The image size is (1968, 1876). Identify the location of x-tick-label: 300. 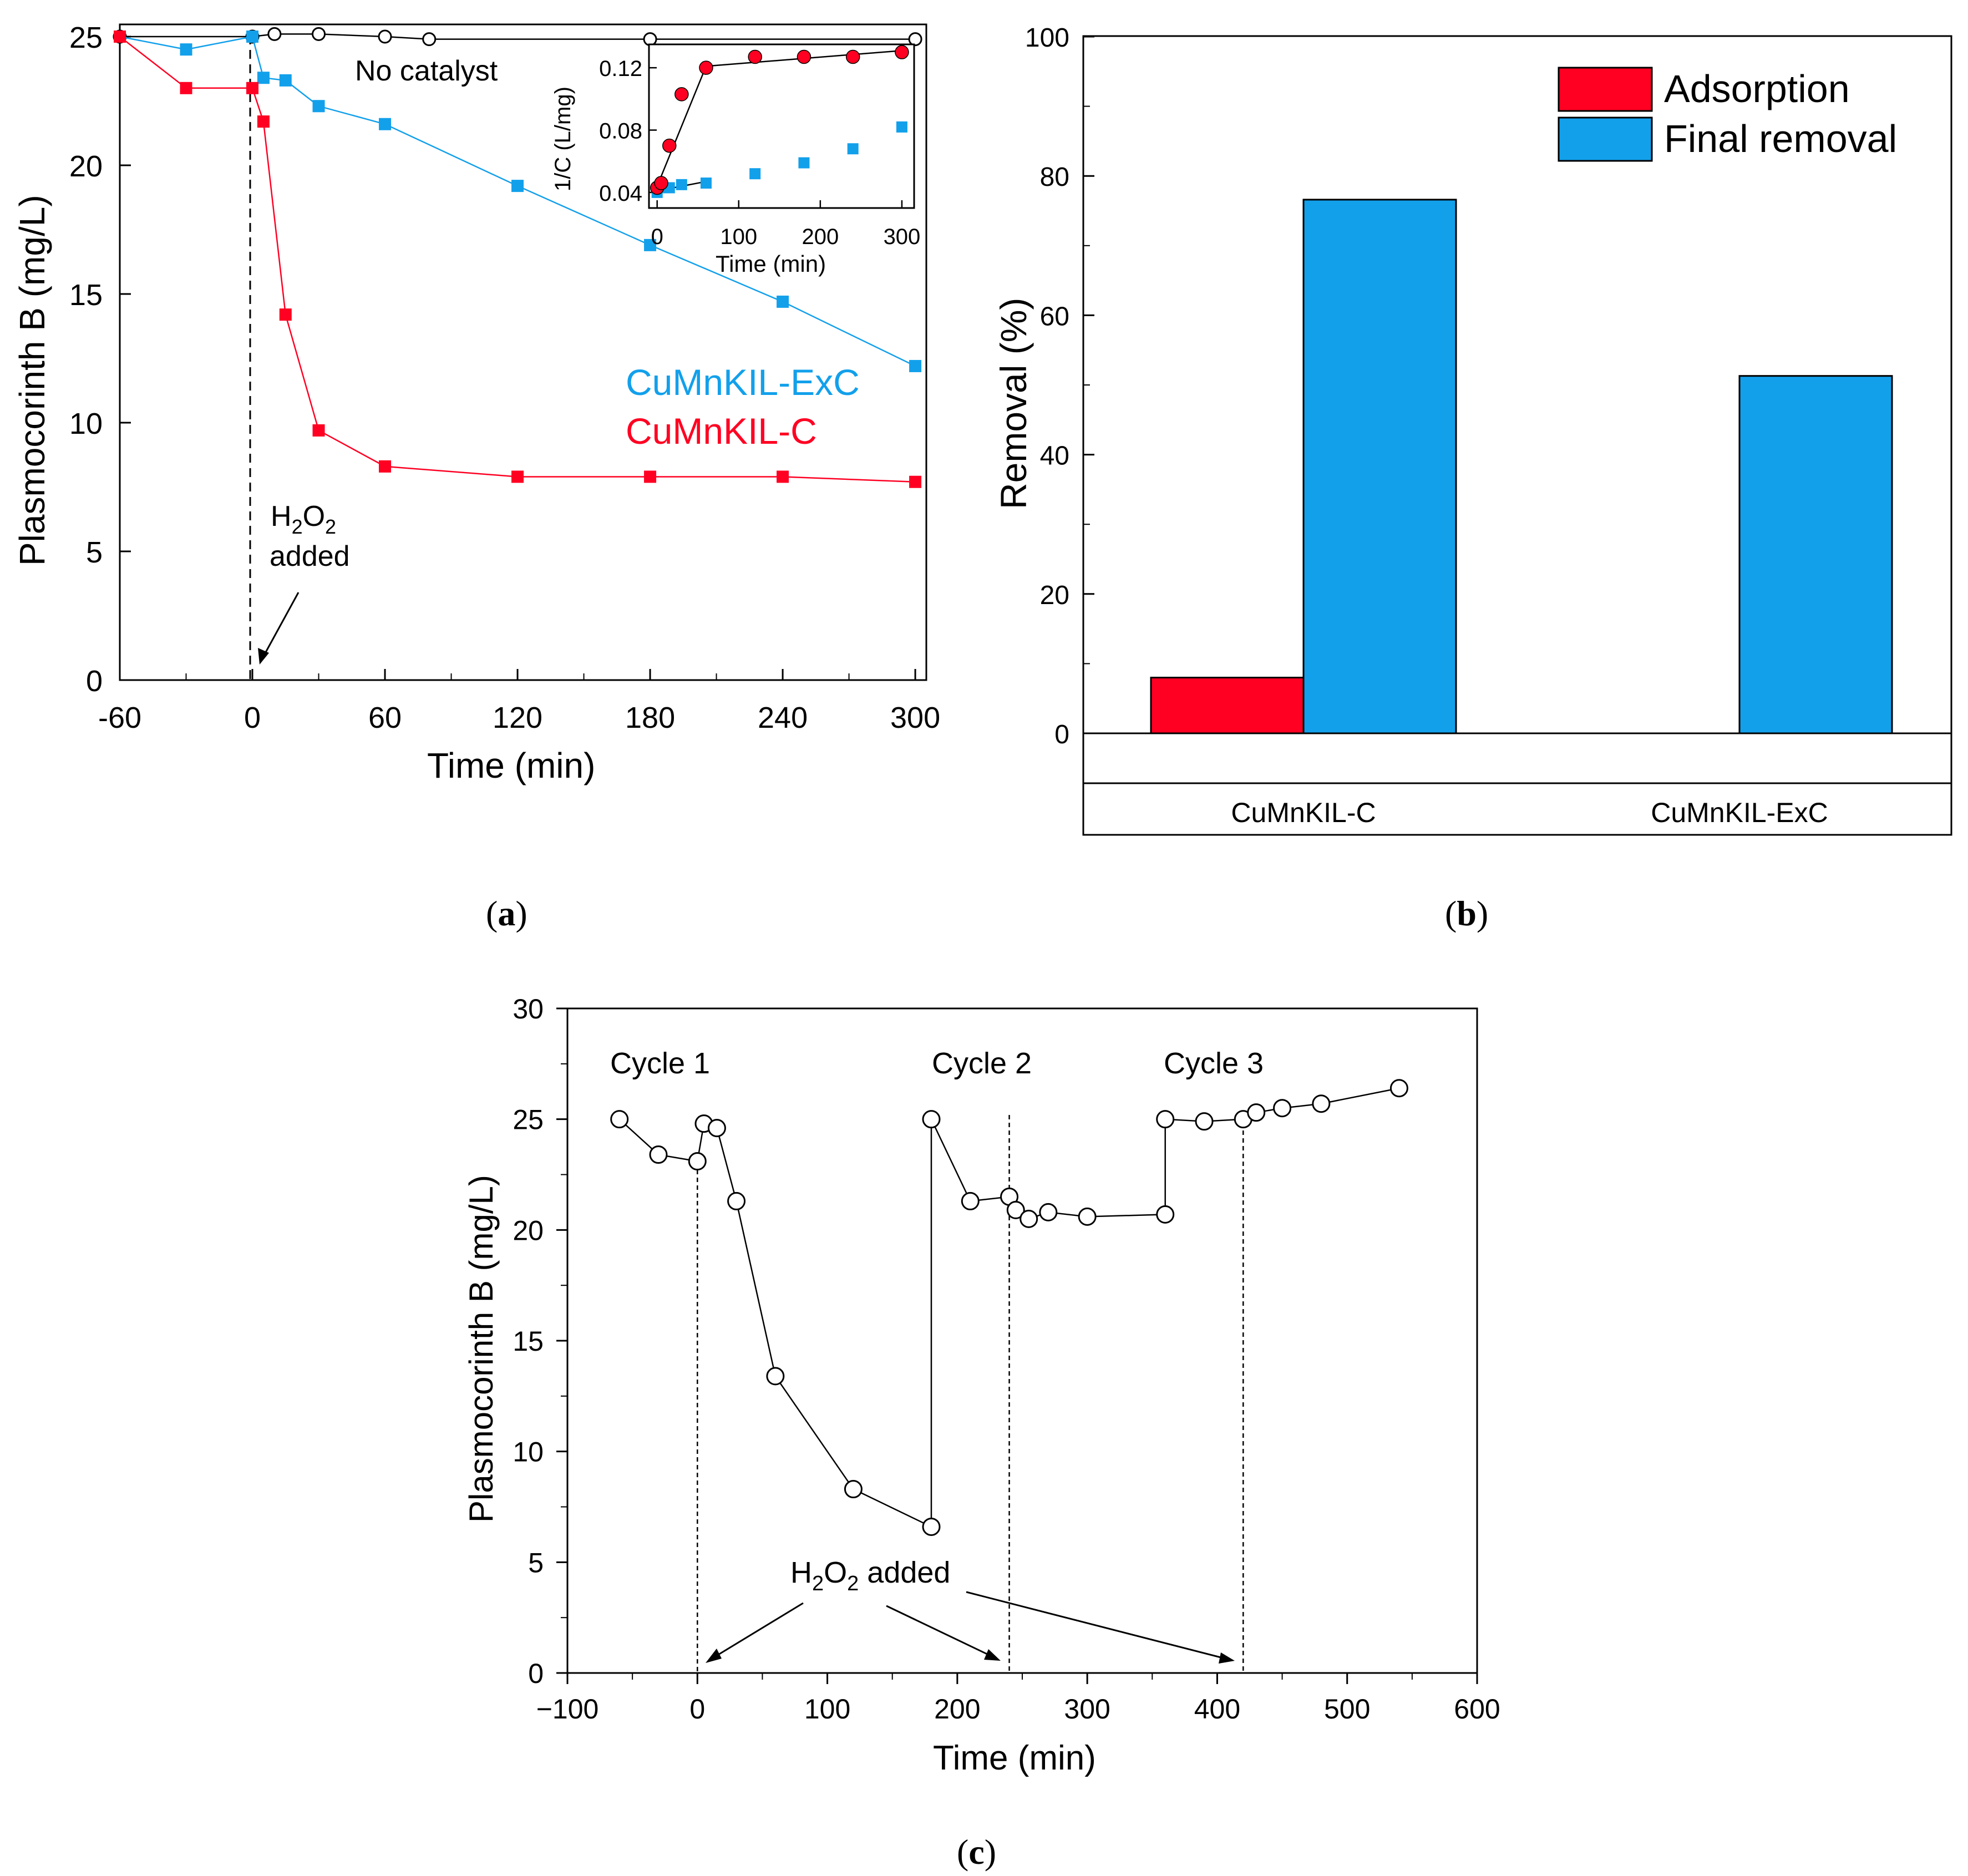
(1087, 1710).